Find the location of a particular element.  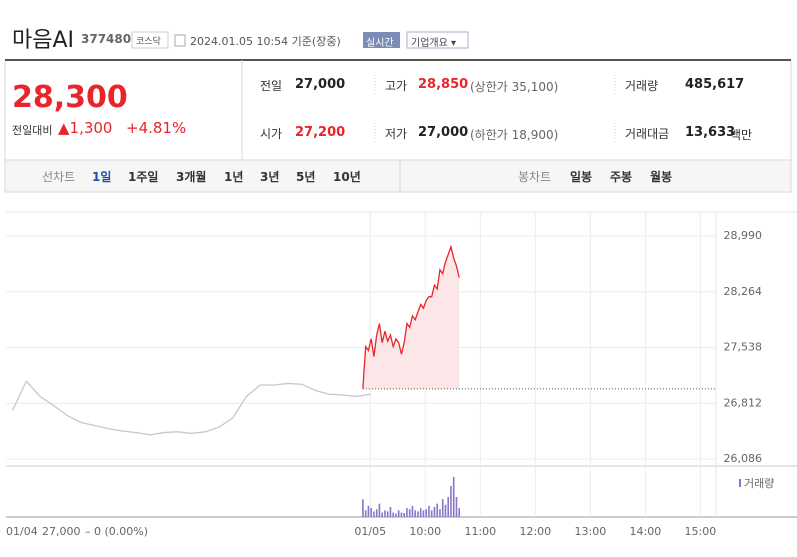

tab: 3개월 is located at coordinates (191, 177).